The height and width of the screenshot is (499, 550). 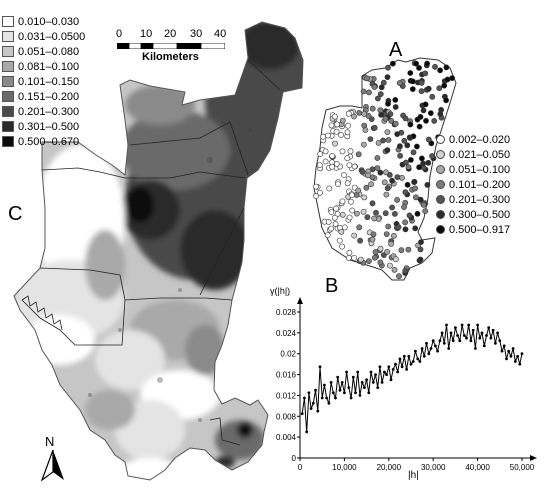 I want to click on legend-c-item: 0.081–0.100, so click(x=52, y=66).